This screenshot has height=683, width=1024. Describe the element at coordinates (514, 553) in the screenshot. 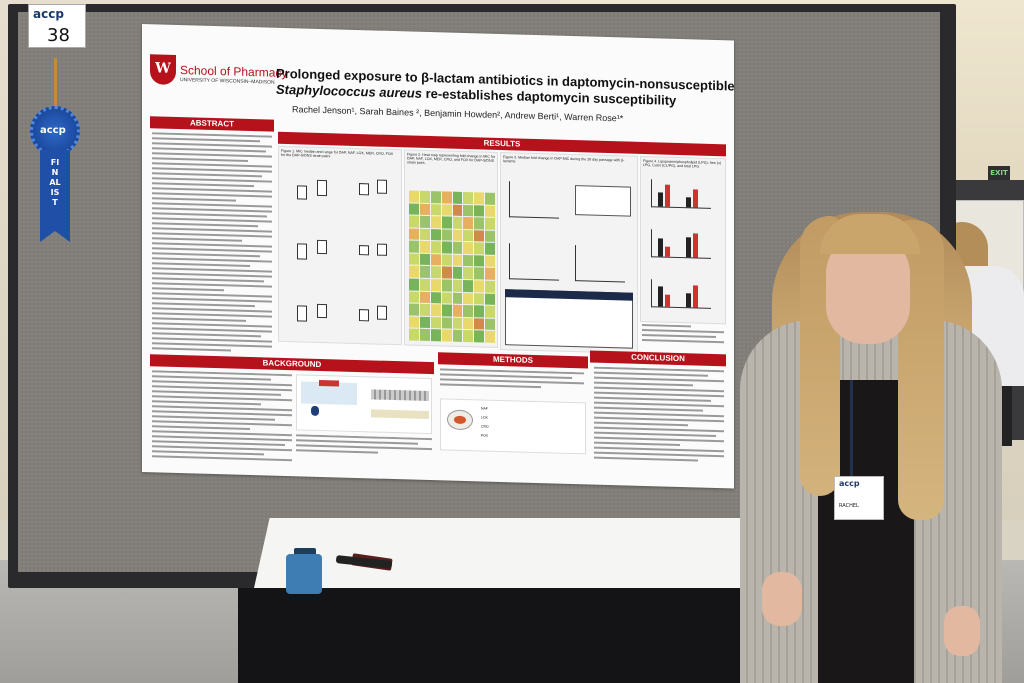

I see `display-table` at that location.